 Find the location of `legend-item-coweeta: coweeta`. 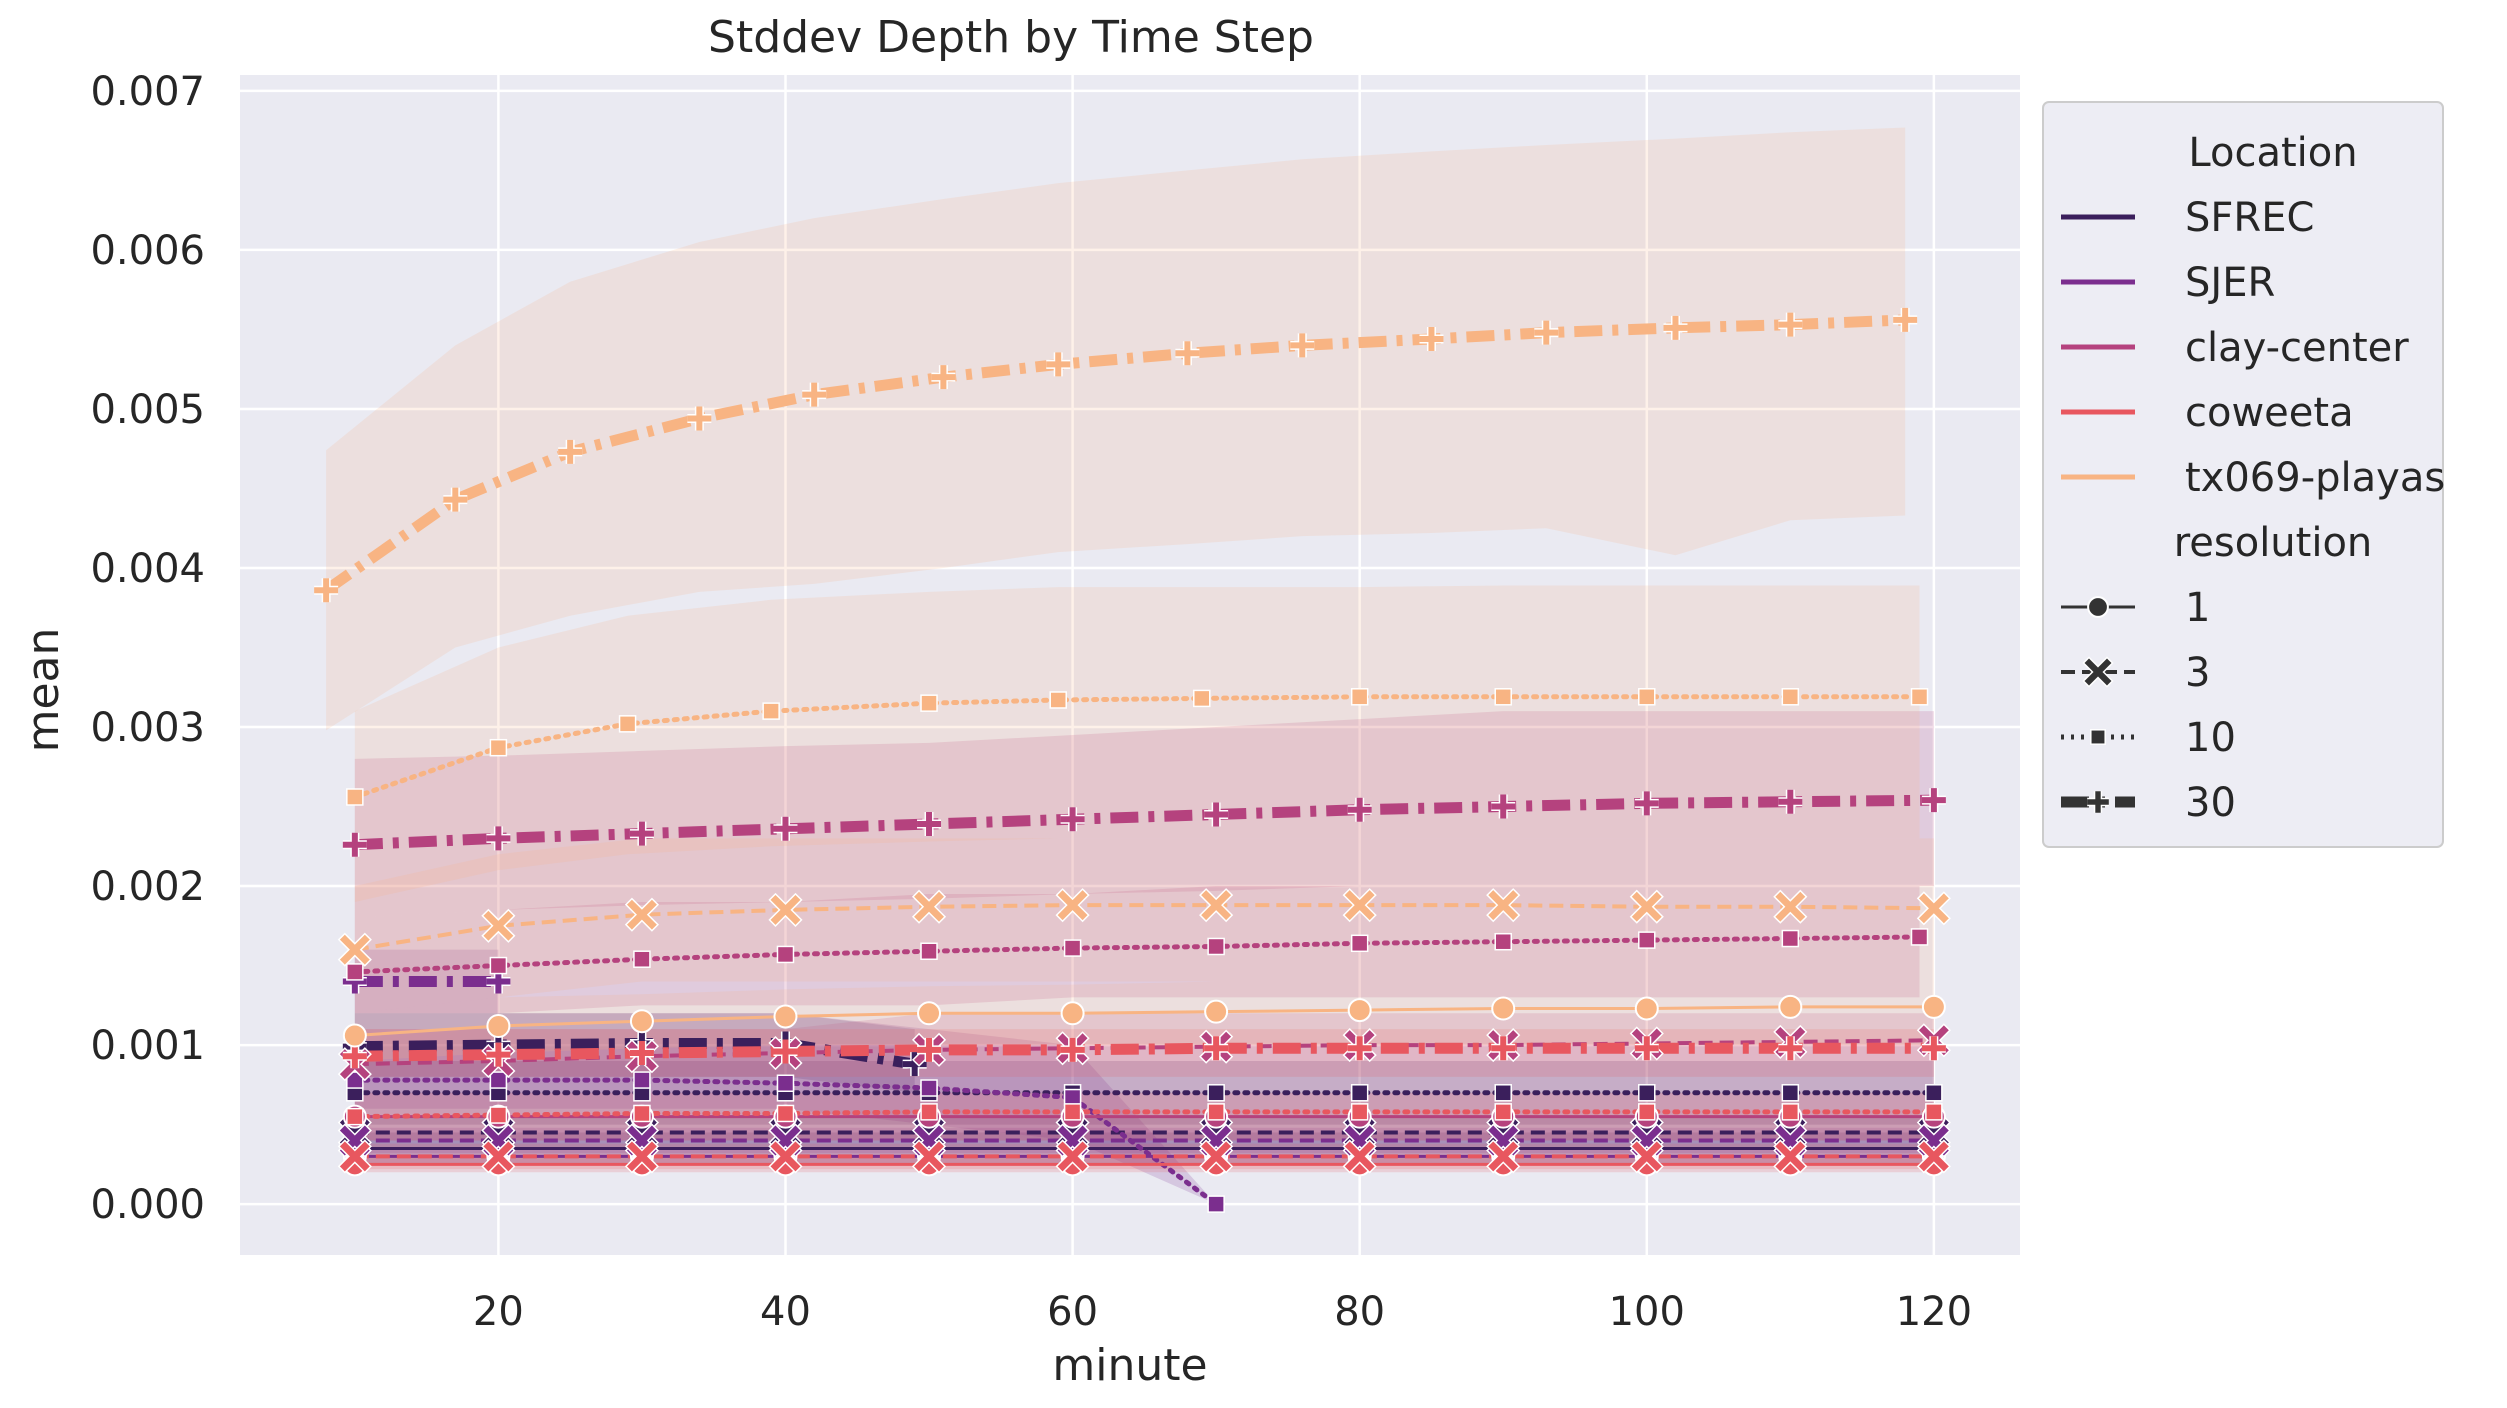

legend-item-coweeta: coweeta is located at coordinates (2207, 413).